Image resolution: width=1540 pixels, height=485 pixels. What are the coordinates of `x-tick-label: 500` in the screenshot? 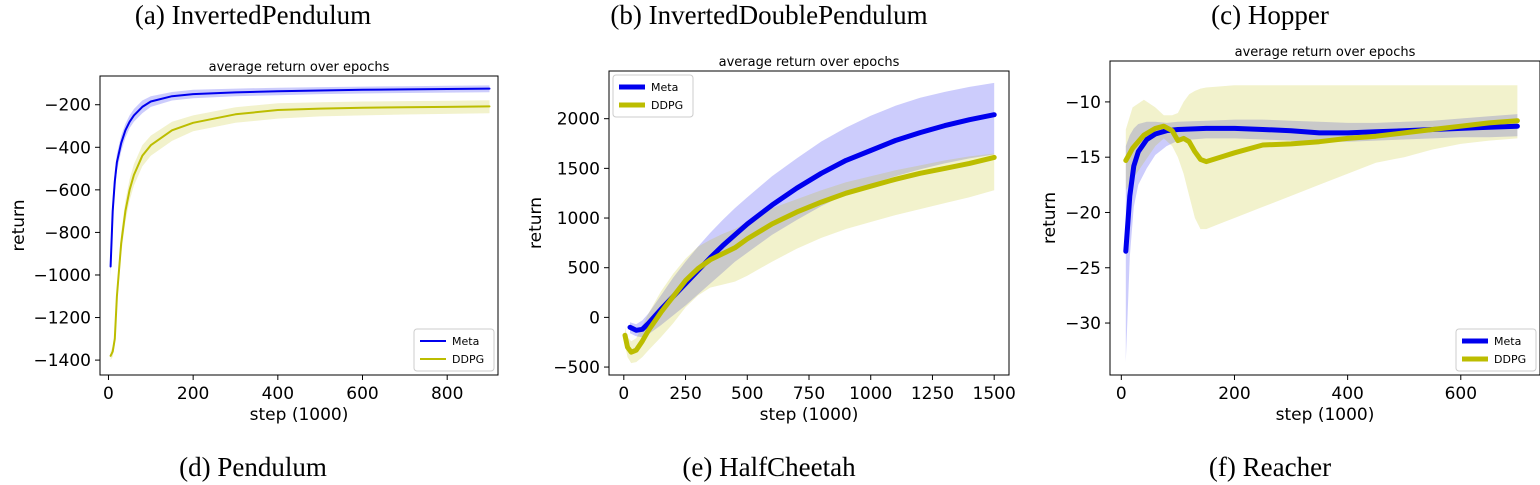 It's located at (747, 394).